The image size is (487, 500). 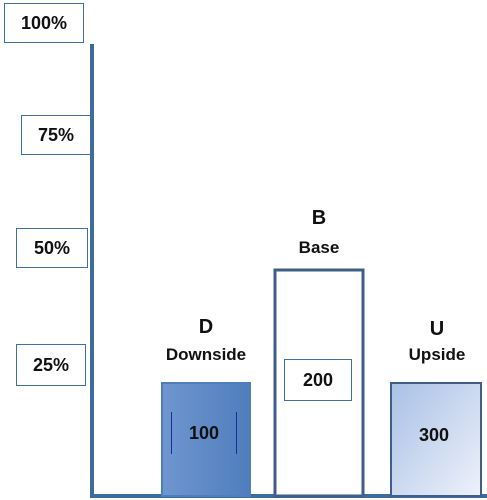 I want to click on y-tick-label-25: 25%, so click(x=51, y=365).